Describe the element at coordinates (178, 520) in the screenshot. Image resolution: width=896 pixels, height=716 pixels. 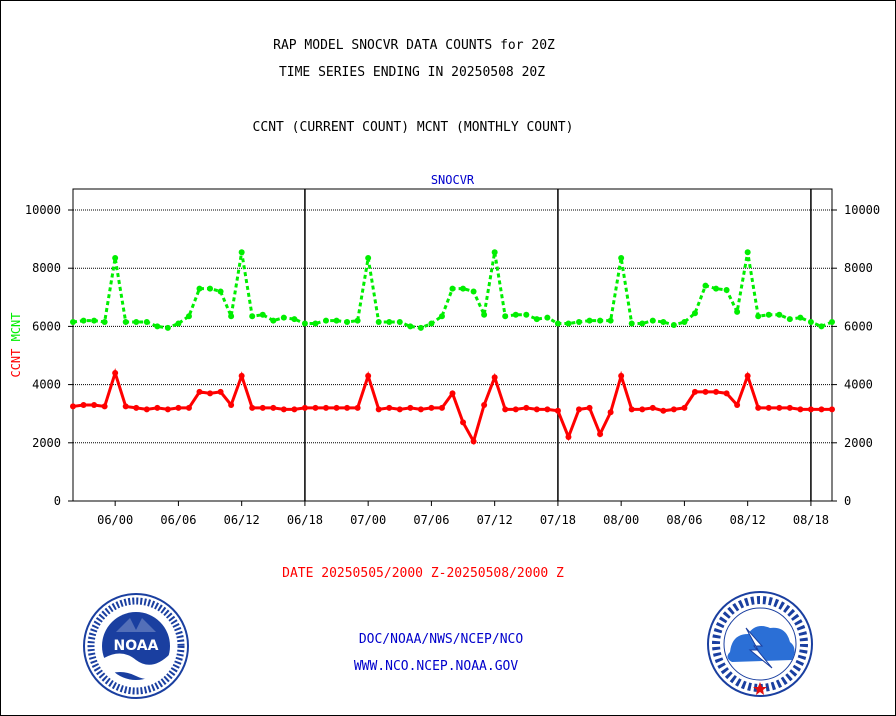
I see `x-tick-label: 06/06` at that location.